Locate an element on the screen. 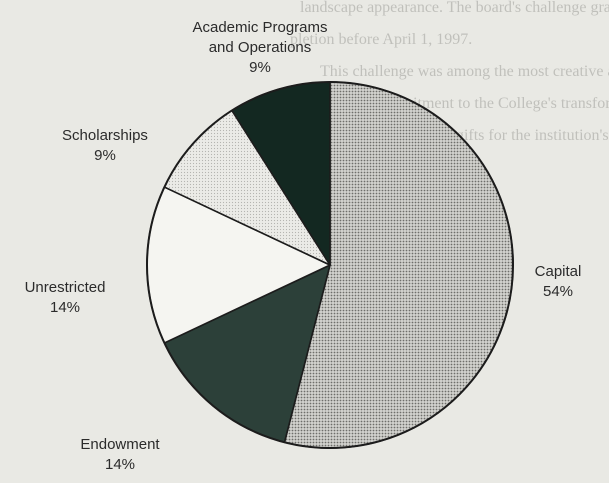 This screenshot has height=483, width=609. slice-name-line: and Operations is located at coordinates (260, 47).